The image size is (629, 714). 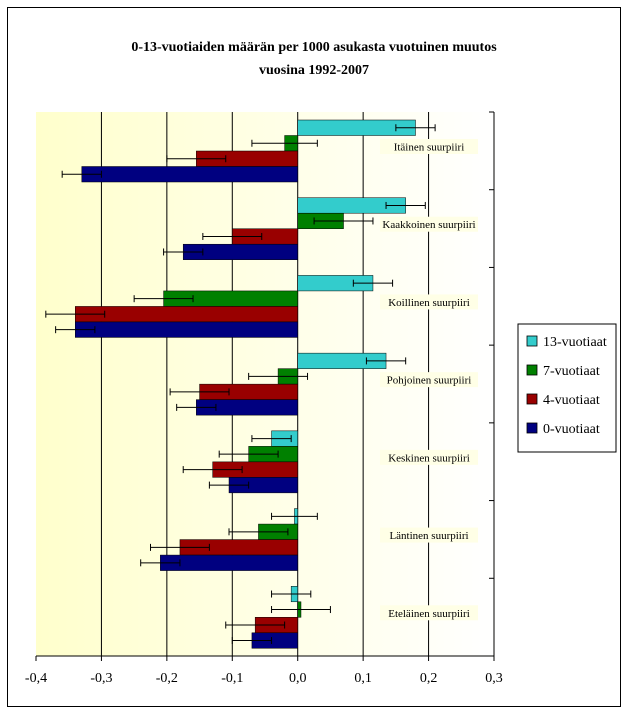 I want to click on category-label: Koillinen suurpiiri, so click(x=429, y=303).